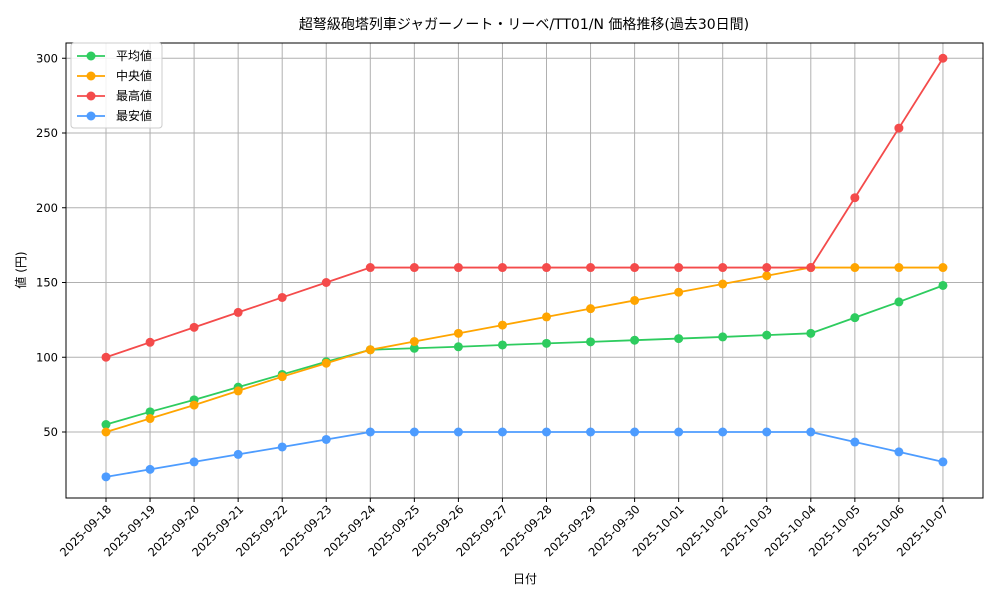  I want to click on y-axis-label: 値 (円), so click(20, 269).